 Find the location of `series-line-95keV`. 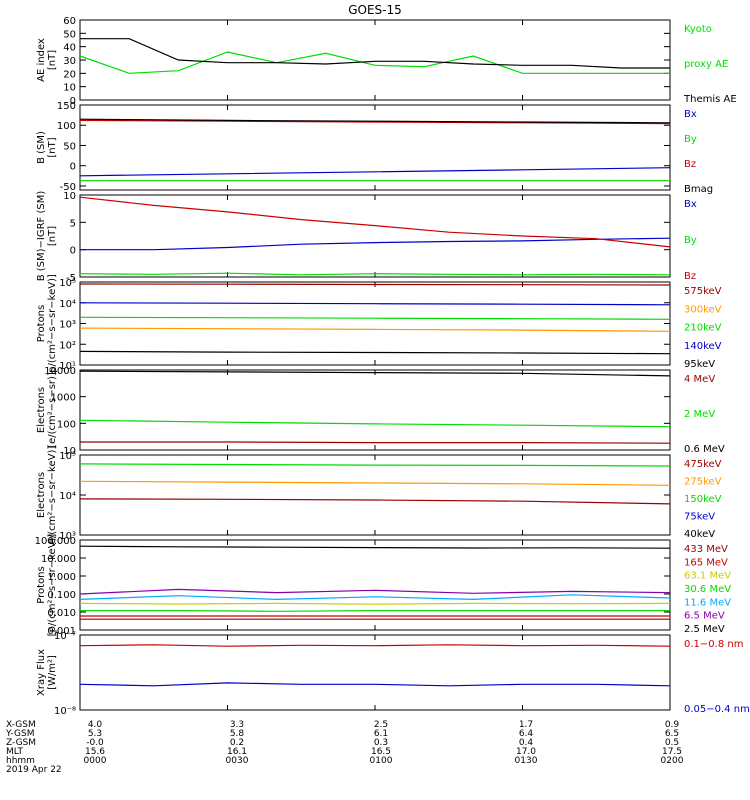

series-line-95keV is located at coordinates (375, 352).